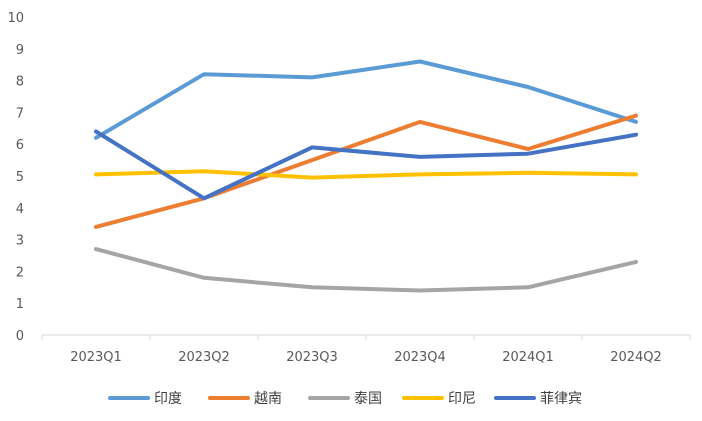 This screenshot has height=421, width=702. I want to click on legend: 印度 越南 泰国 印尼 菲律宾, so click(345, 399).